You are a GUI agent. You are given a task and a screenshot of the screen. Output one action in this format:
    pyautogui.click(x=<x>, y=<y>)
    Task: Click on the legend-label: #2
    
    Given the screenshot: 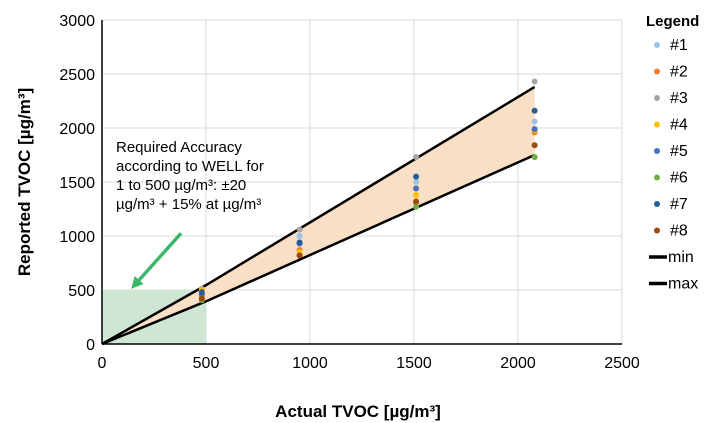 What is the action you would take?
    pyautogui.click(x=679, y=72)
    